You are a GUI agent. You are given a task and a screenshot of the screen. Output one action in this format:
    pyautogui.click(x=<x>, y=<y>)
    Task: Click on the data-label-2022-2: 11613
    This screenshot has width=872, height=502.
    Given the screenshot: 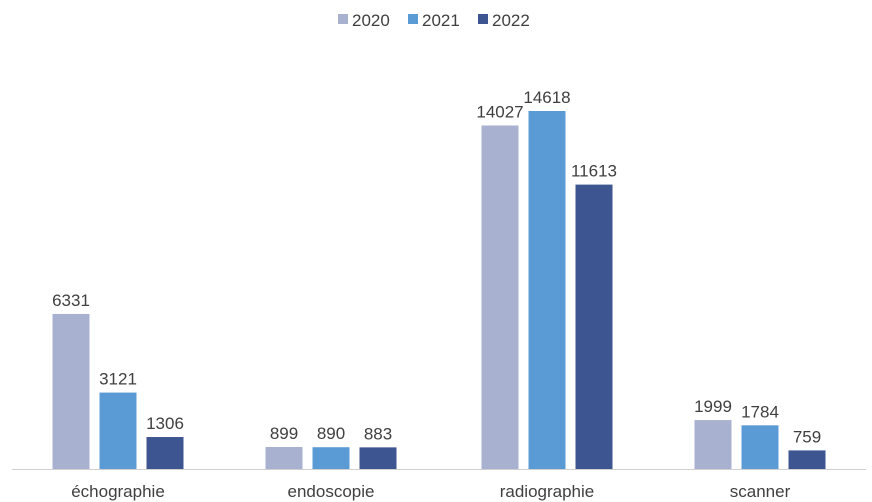 What is the action you would take?
    pyautogui.click(x=594, y=171)
    